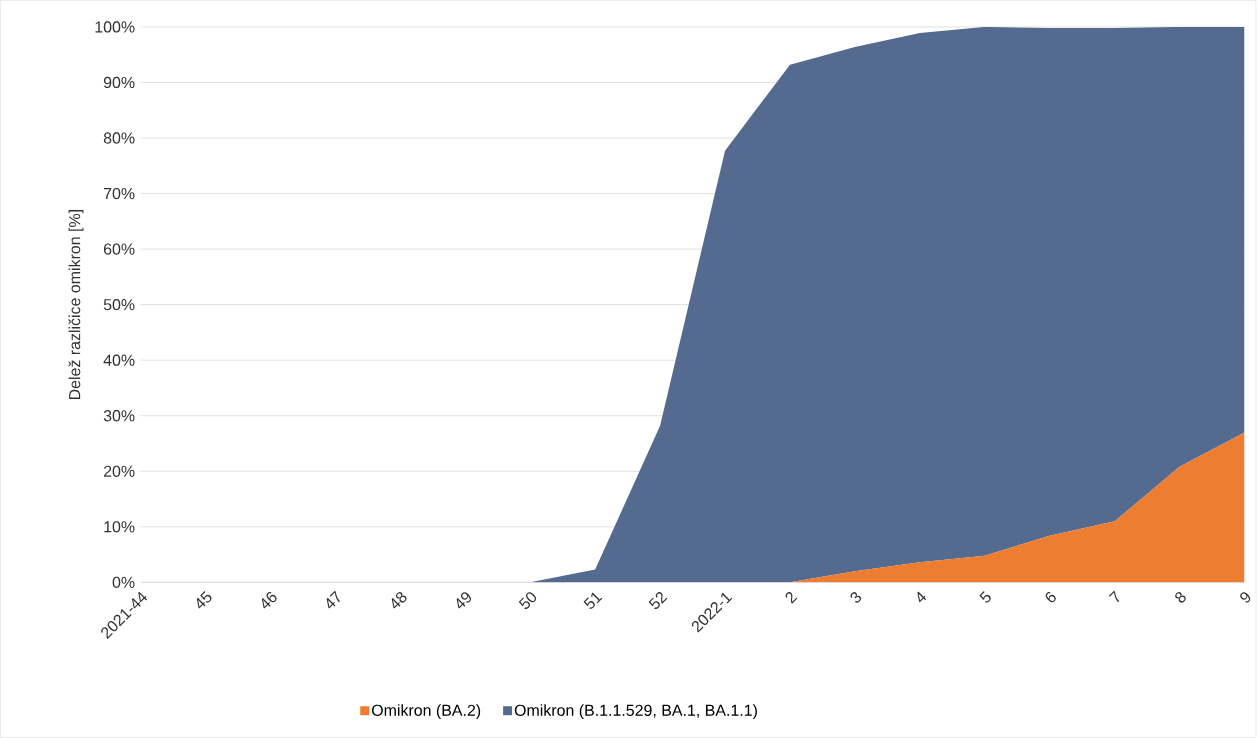 The width and height of the screenshot is (1260, 738). What do you see at coordinates (119, 249) in the screenshot?
I see `y-tick-label: 60%` at bounding box center [119, 249].